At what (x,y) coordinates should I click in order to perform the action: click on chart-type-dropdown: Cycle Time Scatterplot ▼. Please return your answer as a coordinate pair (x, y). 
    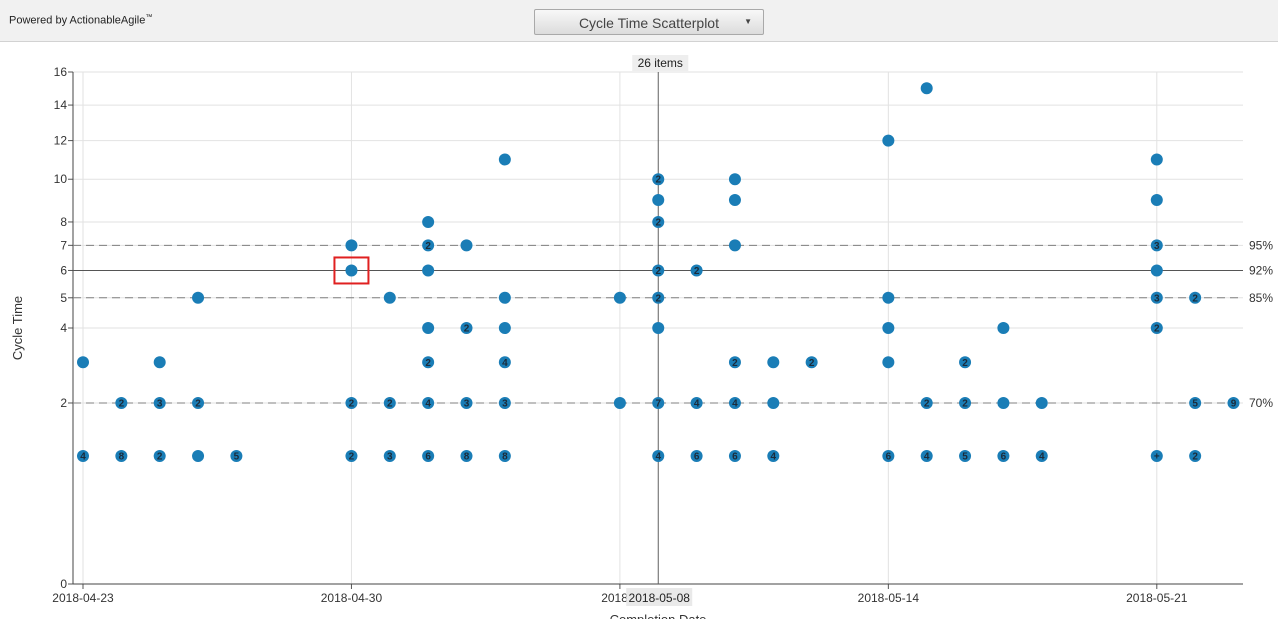
    Looking at the image, I should click on (649, 22).